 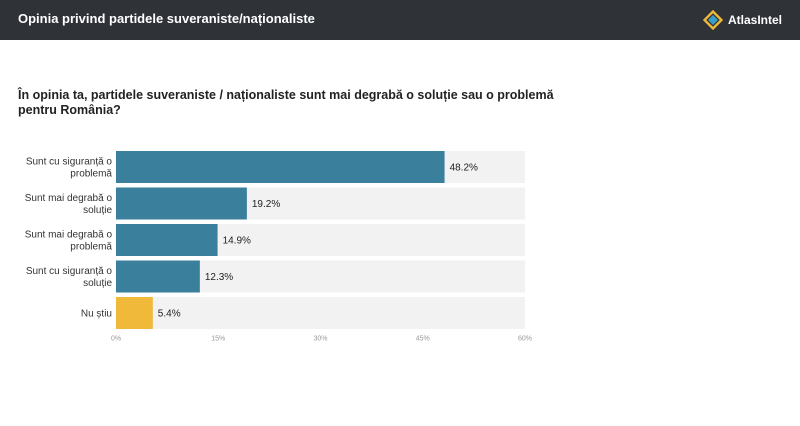 What do you see at coordinates (525, 339) in the screenshot?
I see `tick-label-4: 60%` at bounding box center [525, 339].